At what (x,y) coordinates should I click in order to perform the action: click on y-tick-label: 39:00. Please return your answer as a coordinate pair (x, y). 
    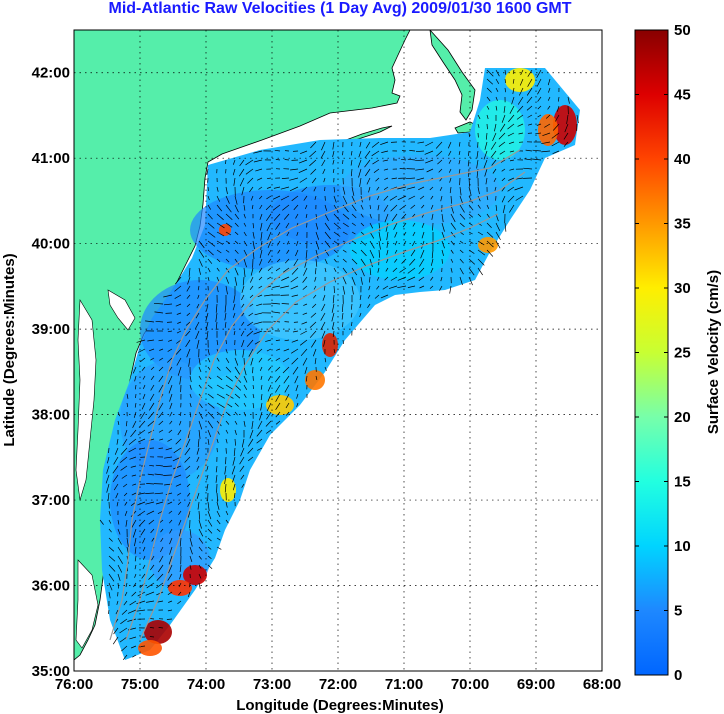
    Looking at the image, I should click on (51, 329).